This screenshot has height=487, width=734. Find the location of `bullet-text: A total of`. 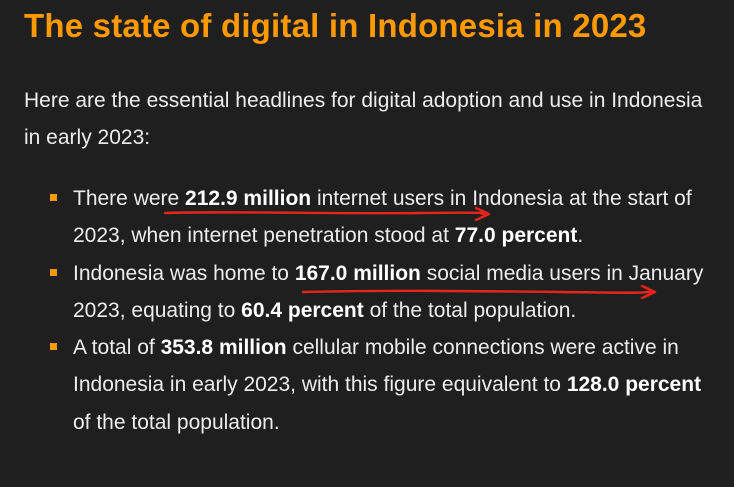

bullet-text: A total of is located at coordinates (117, 348).